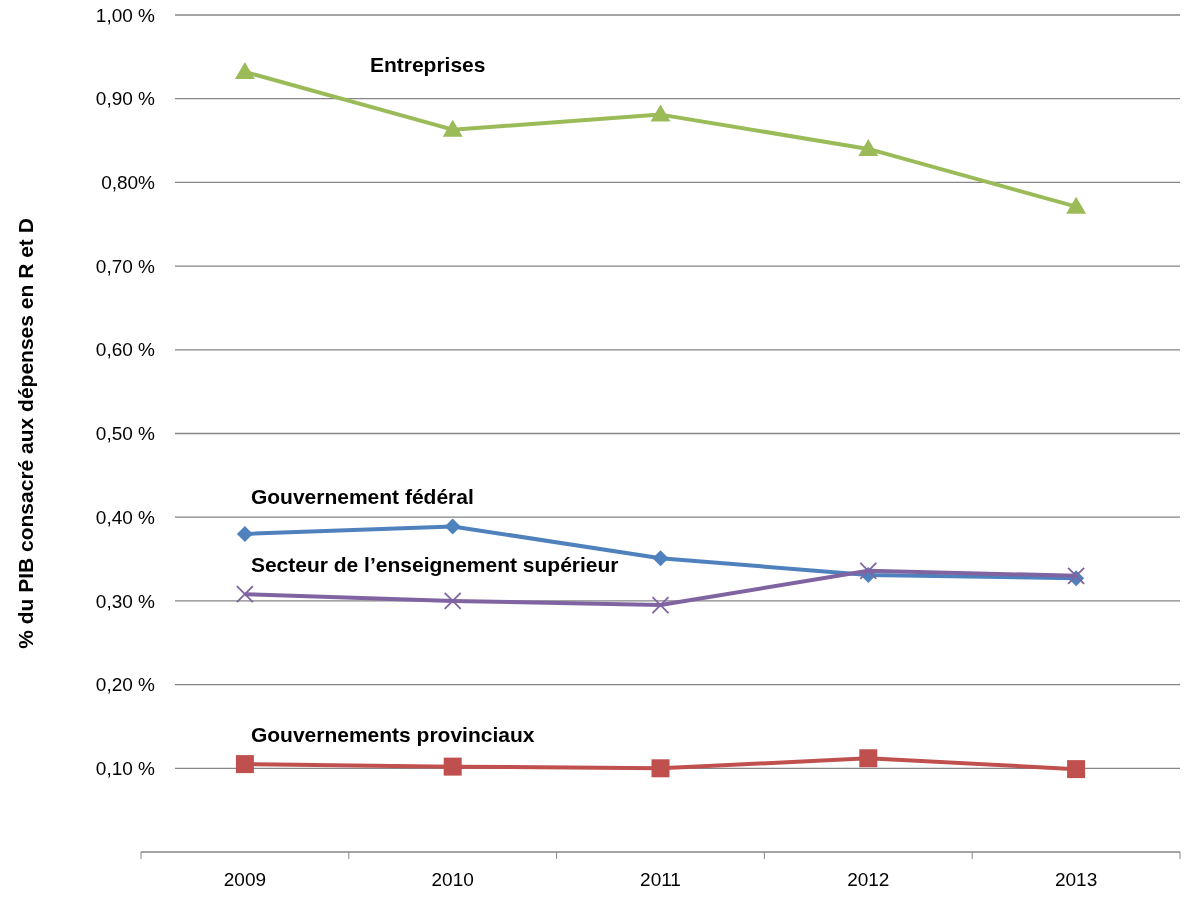 This screenshot has width=1188, height=898. Describe the element at coordinates (1076, 879) in the screenshot. I see `x-tick-label: 2013` at that location.